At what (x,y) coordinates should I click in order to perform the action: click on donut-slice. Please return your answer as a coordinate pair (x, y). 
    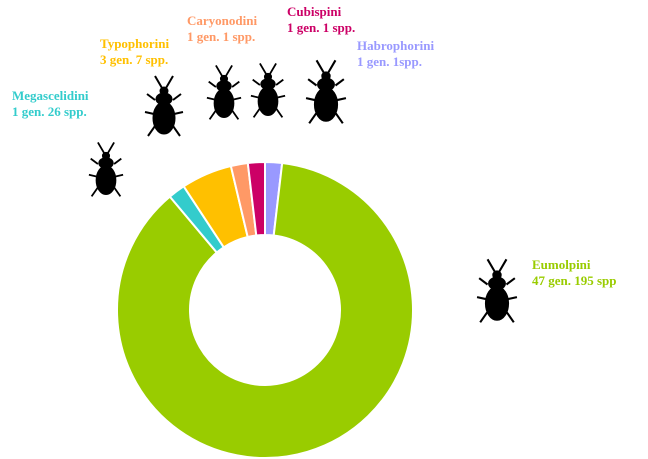
    Looking at the image, I should click on (256, 198).